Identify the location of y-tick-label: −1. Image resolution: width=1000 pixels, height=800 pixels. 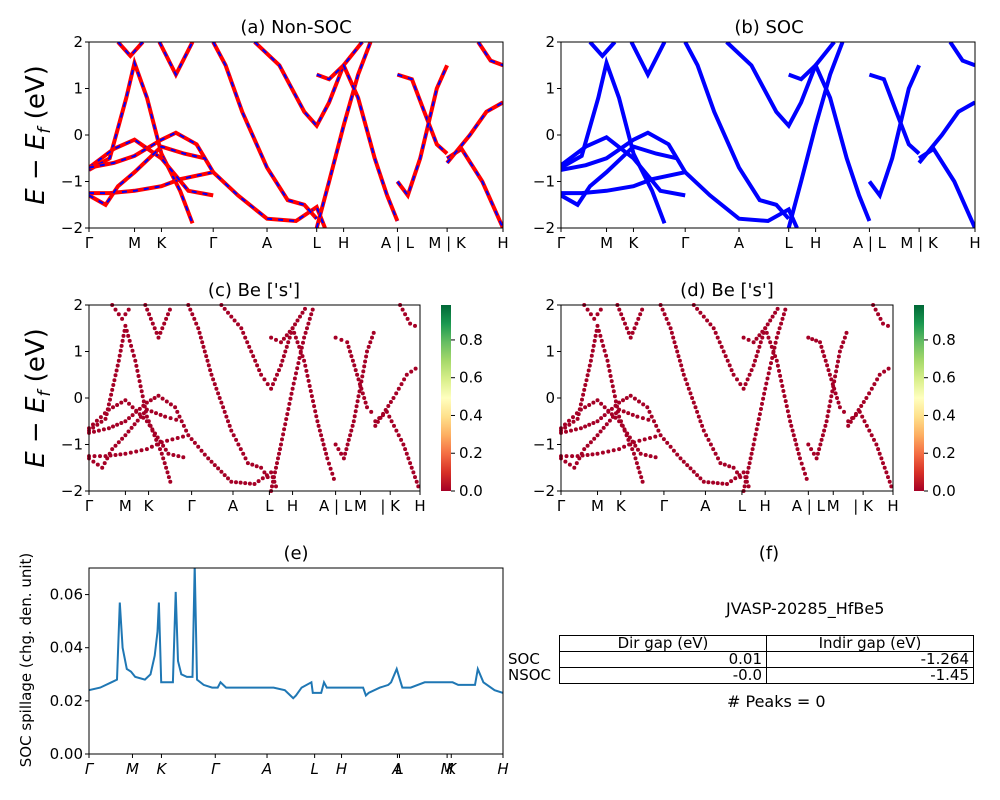
(72, 445).